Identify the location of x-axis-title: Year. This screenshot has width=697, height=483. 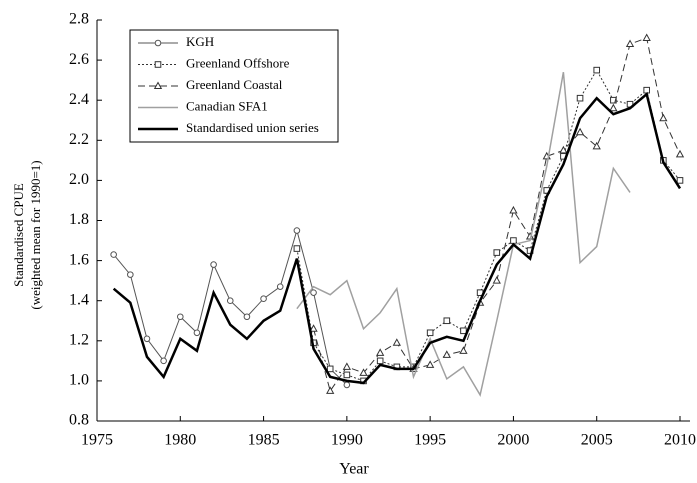
(354, 469).